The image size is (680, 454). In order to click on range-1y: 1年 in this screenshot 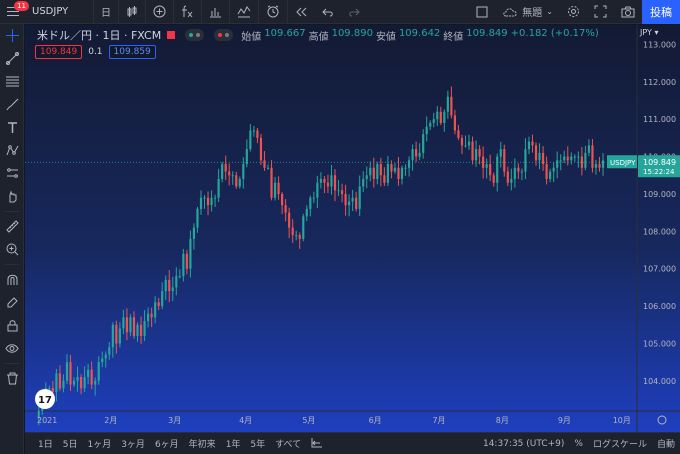, I will do `click(233, 445)`.